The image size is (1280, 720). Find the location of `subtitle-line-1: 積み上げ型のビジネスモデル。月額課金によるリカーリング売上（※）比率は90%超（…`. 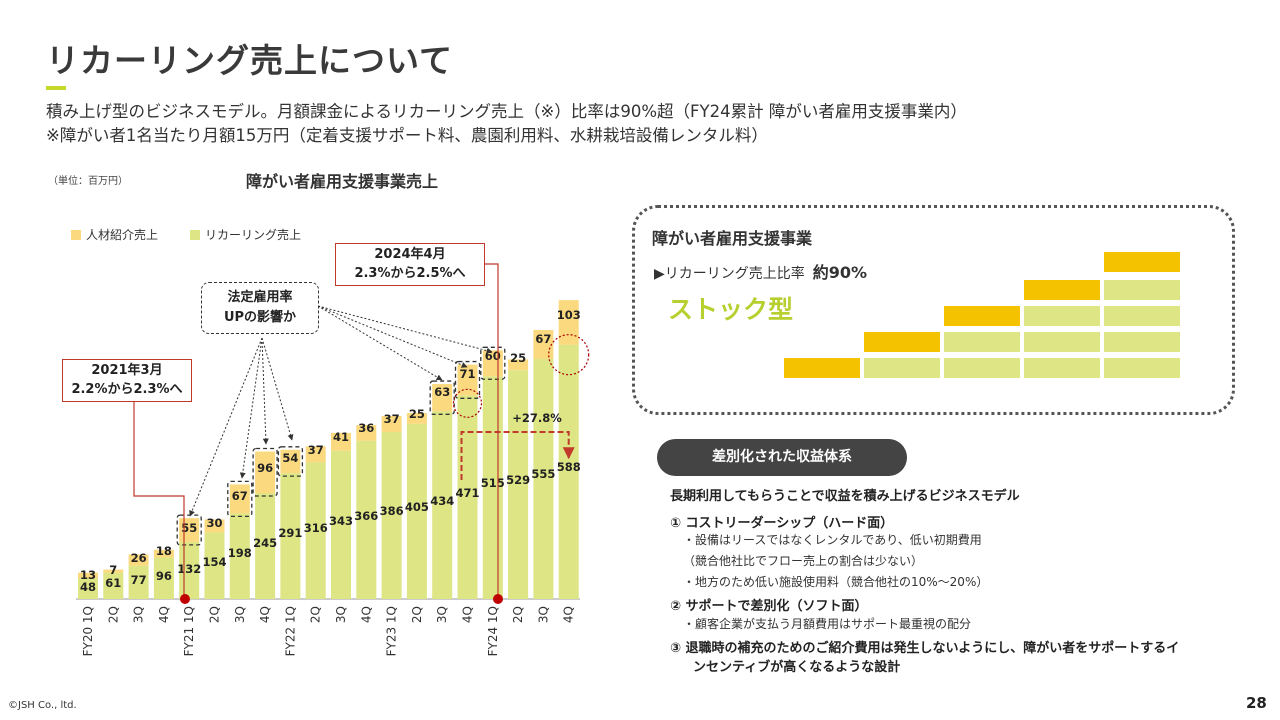

subtitle-line-1: 積み上げ型のビジネスモデル。月額課金によるリカーリング売上（※）比率は90%超（… is located at coordinates (506, 111).